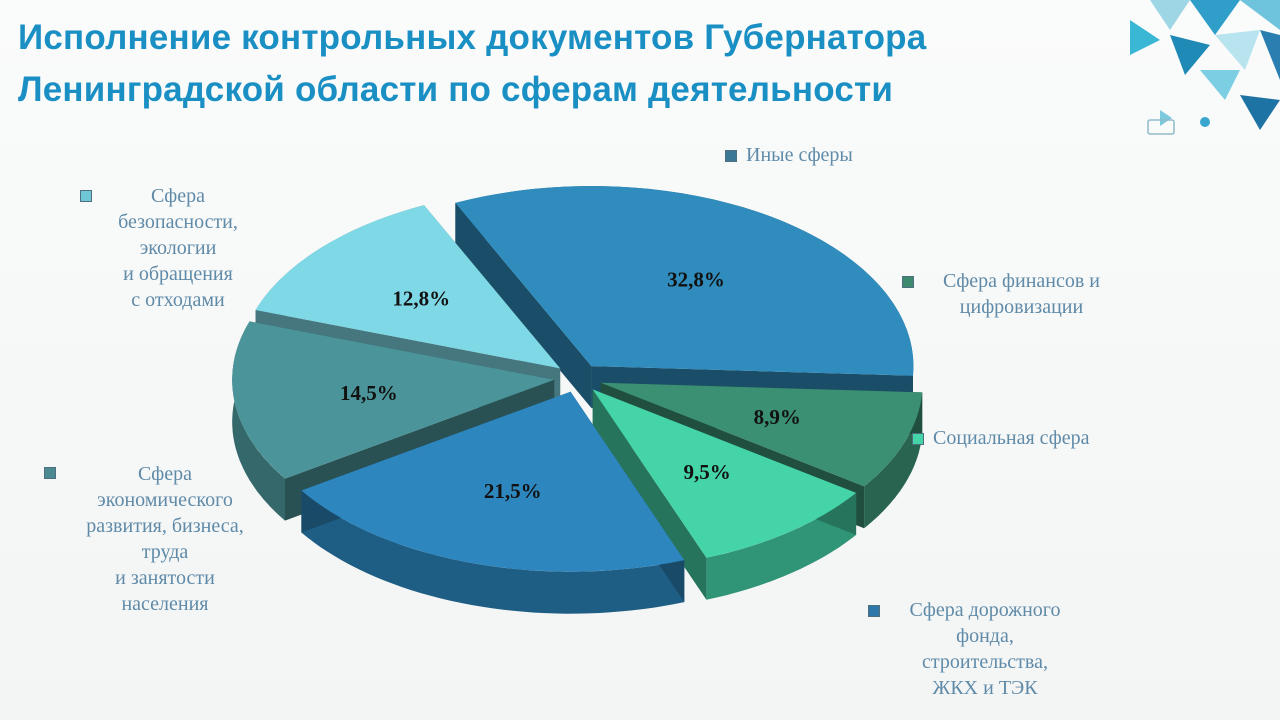 Image resolution: width=1280 pixels, height=720 pixels. I want to click on legend-economy-line2: экономического, so click(165, 500).